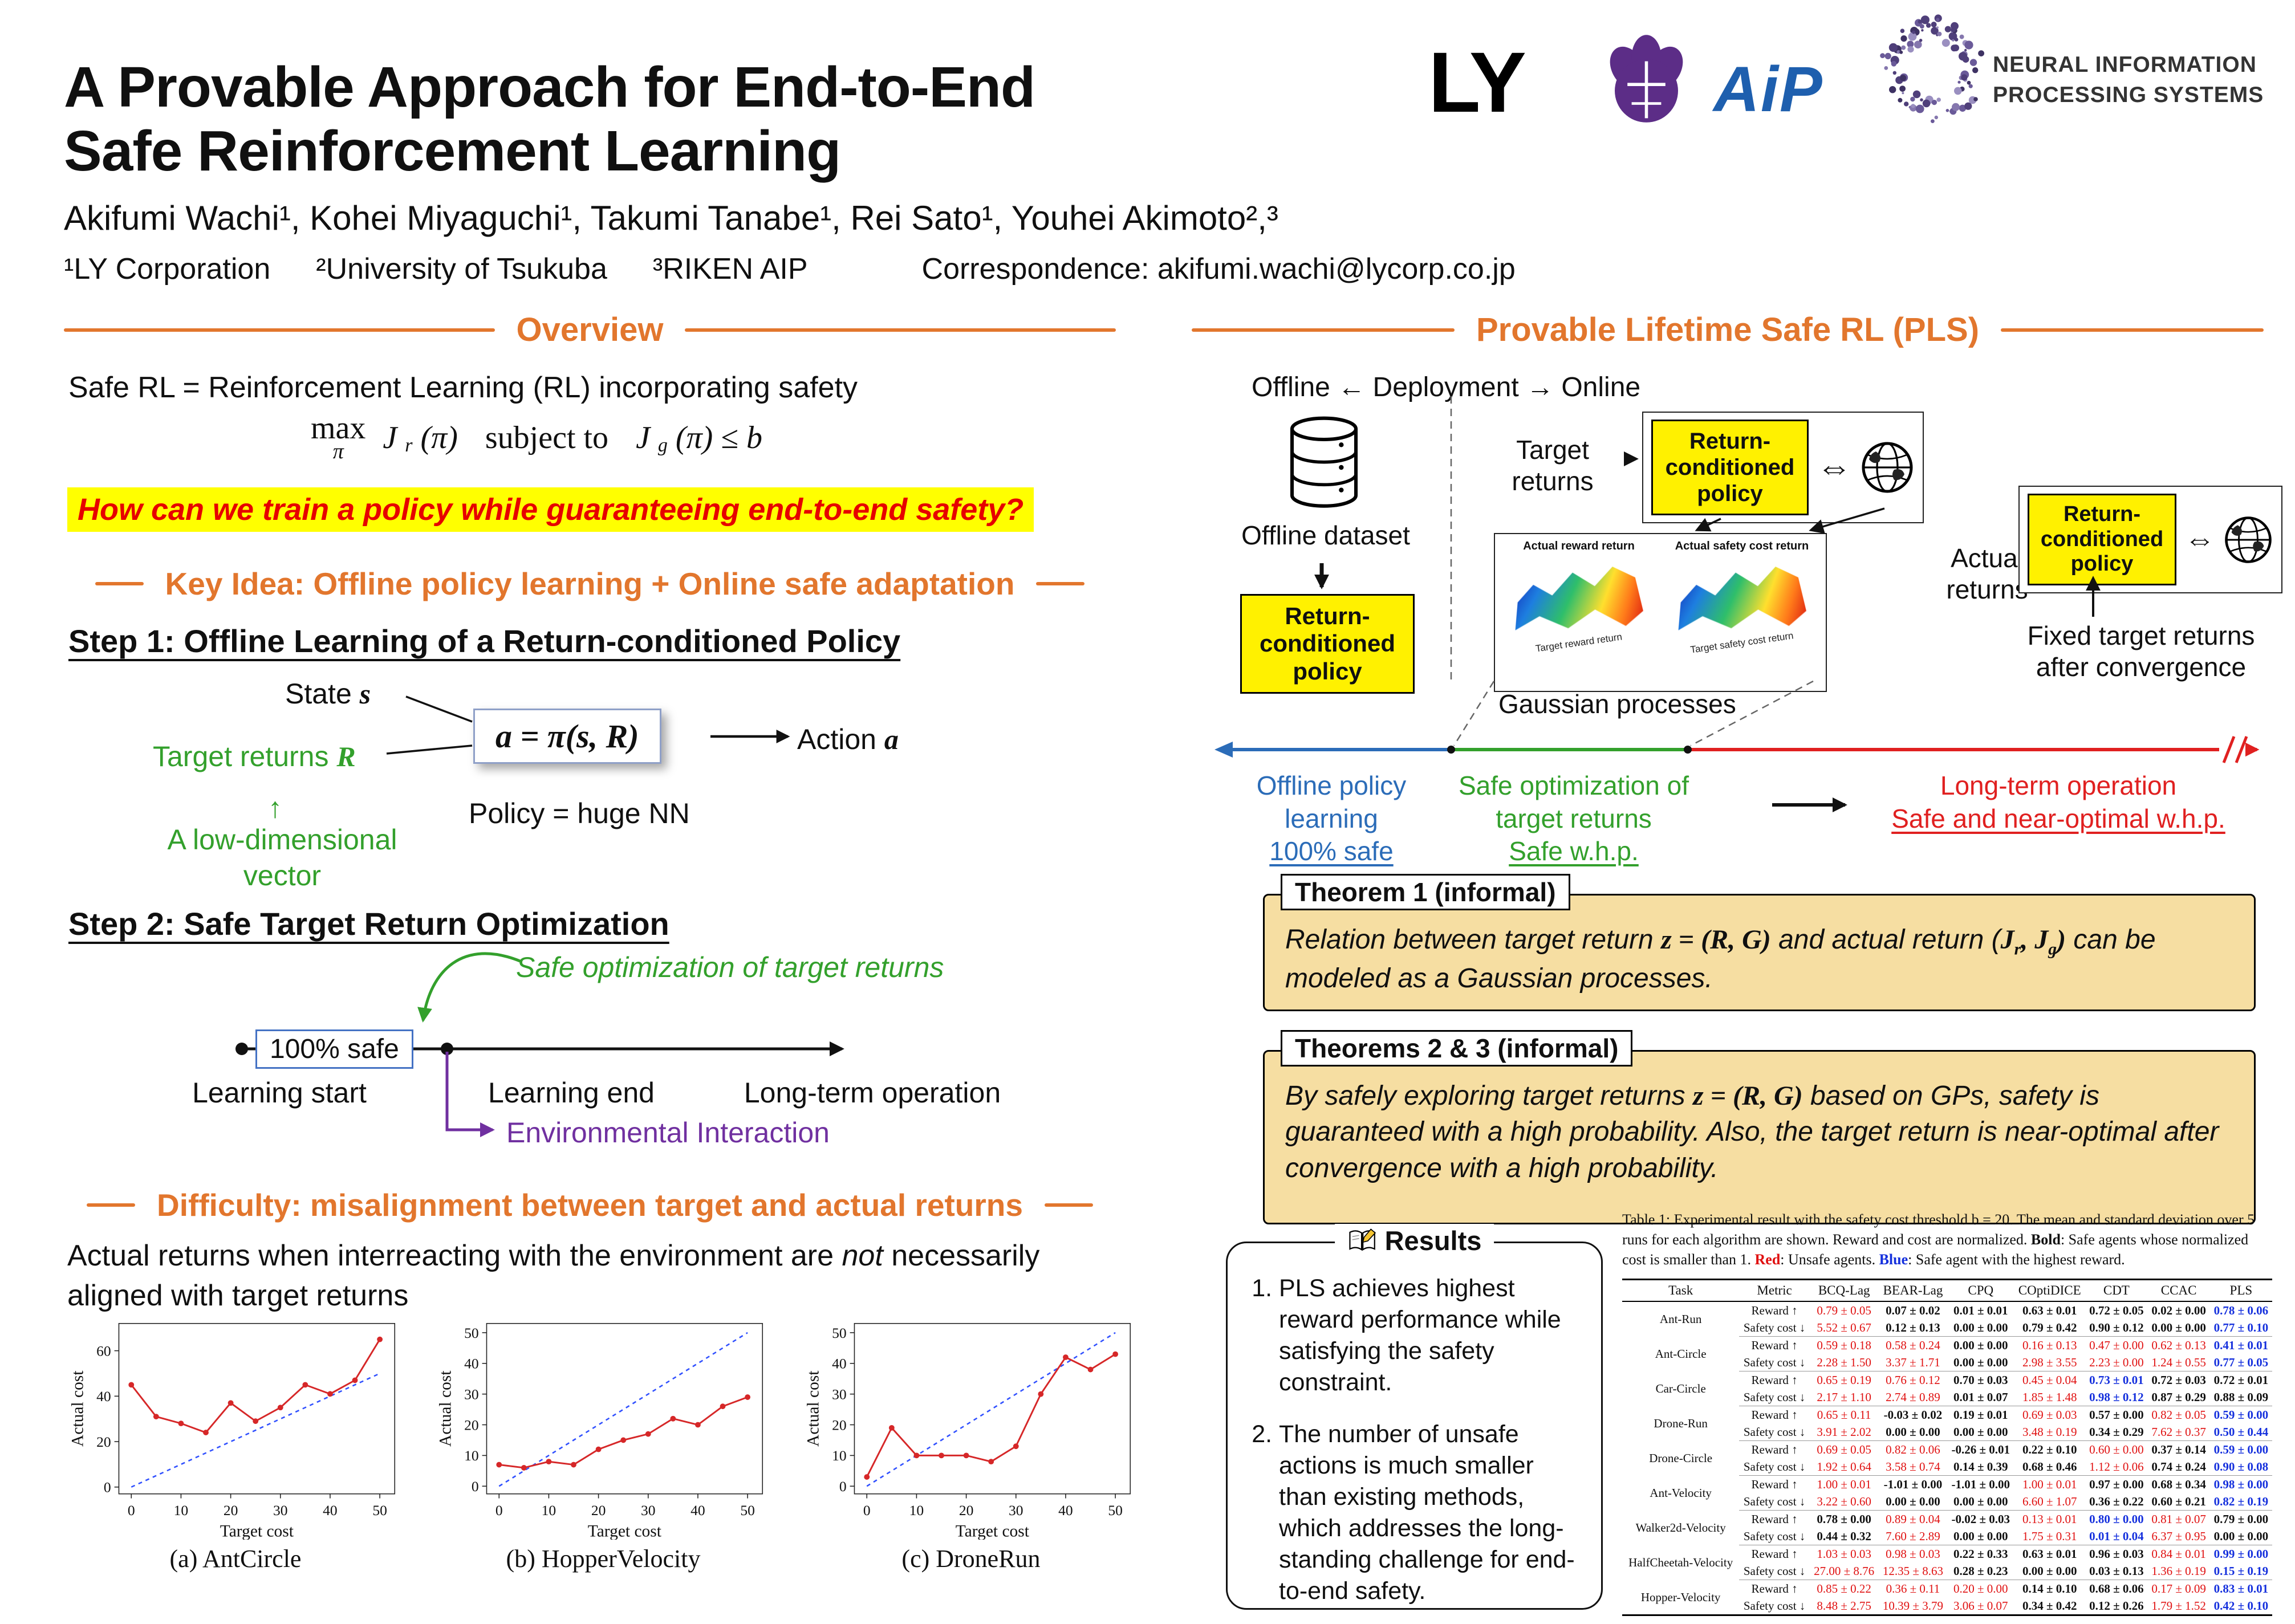  What do you see at coordinates (1980, 1519) in the screenshot?
I see `table-cell: -0.02 ± 0.03` at bounding box center [1980, 1519].